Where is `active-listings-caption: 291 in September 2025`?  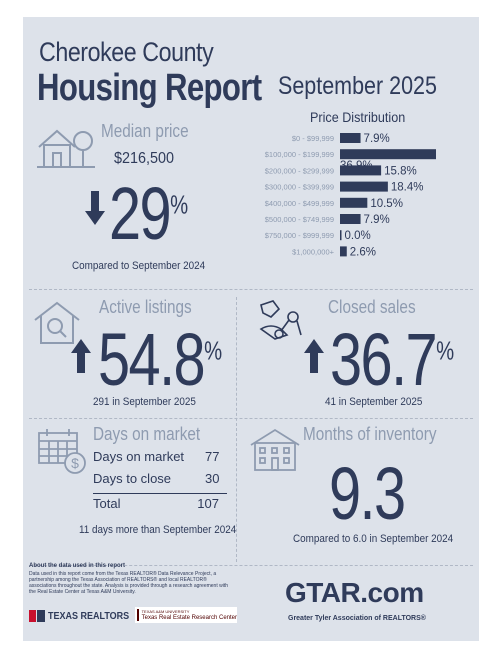 active-listings-caption: 291 in September 2025 is located at coordinates (144, 402).